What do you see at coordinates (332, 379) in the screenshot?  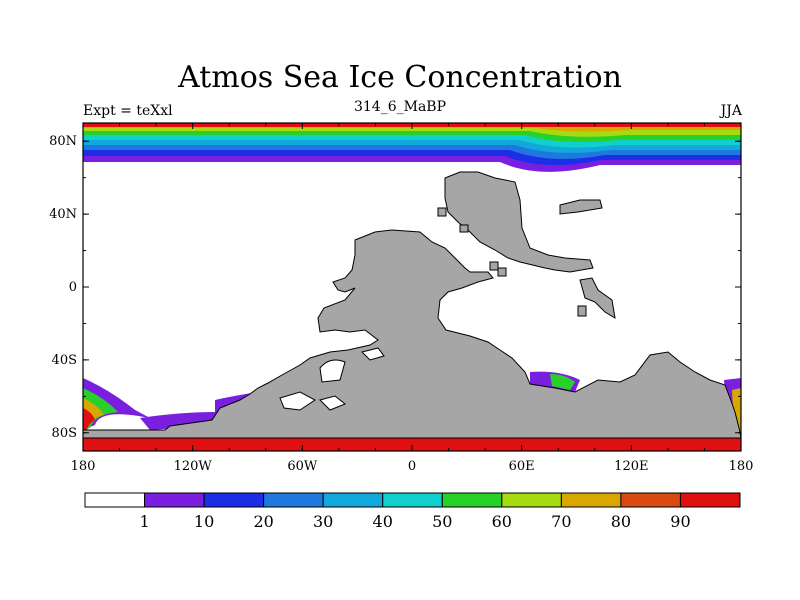 I see `inland-water` at bounding box center [332, 379].